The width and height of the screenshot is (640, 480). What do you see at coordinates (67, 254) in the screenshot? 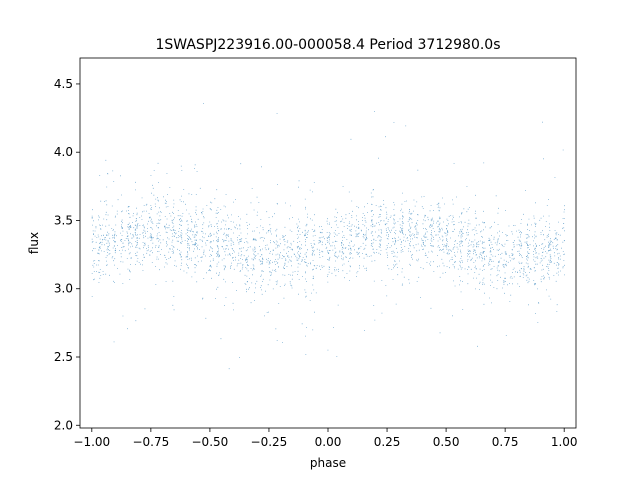
I see `y-axis: 2.0 2.5 3.0 3.5 4.0 4.5` at bounding box center [67, 254].